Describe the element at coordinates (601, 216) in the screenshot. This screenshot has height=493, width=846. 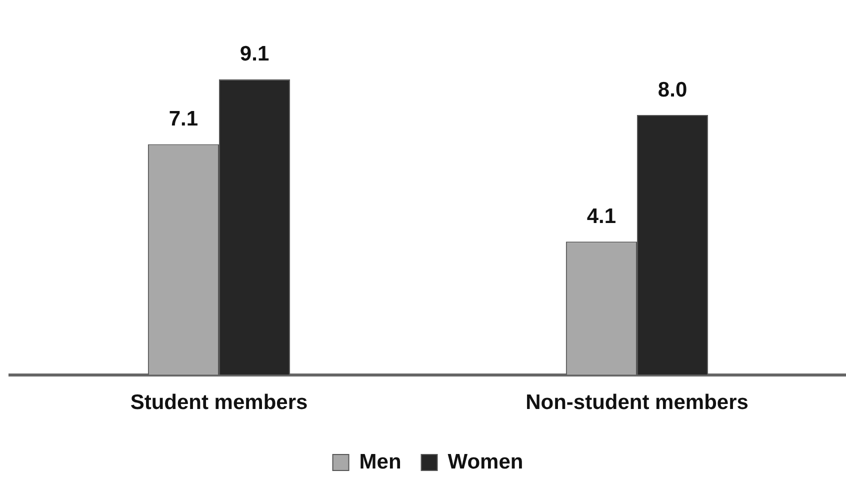
I see `data-label: 4.1` at that location.